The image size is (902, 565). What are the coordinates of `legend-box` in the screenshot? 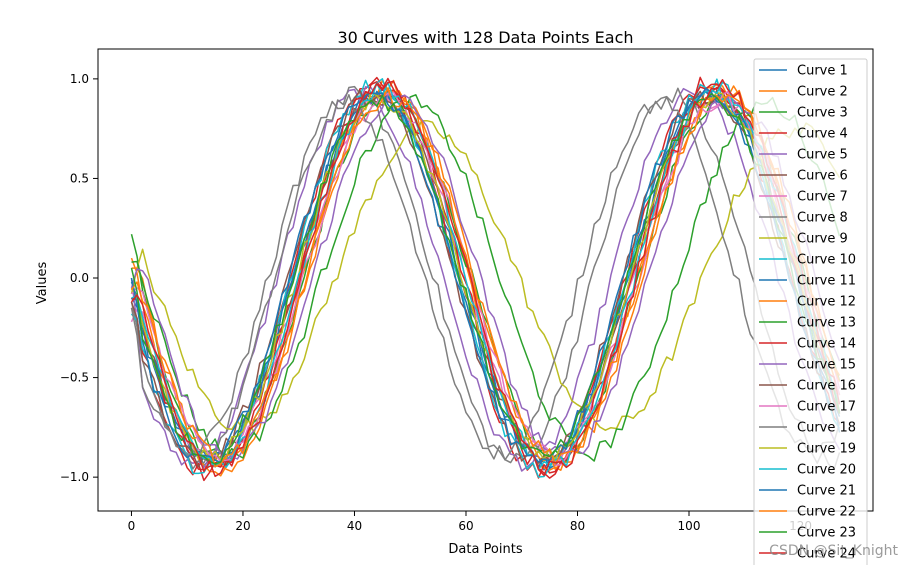 It's located at (810, 311).